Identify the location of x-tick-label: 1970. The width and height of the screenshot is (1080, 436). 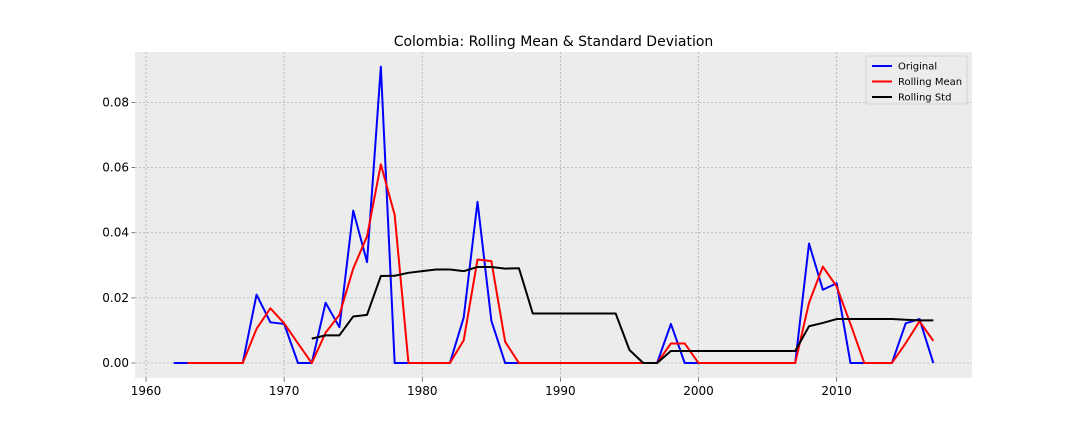
(284, 391).